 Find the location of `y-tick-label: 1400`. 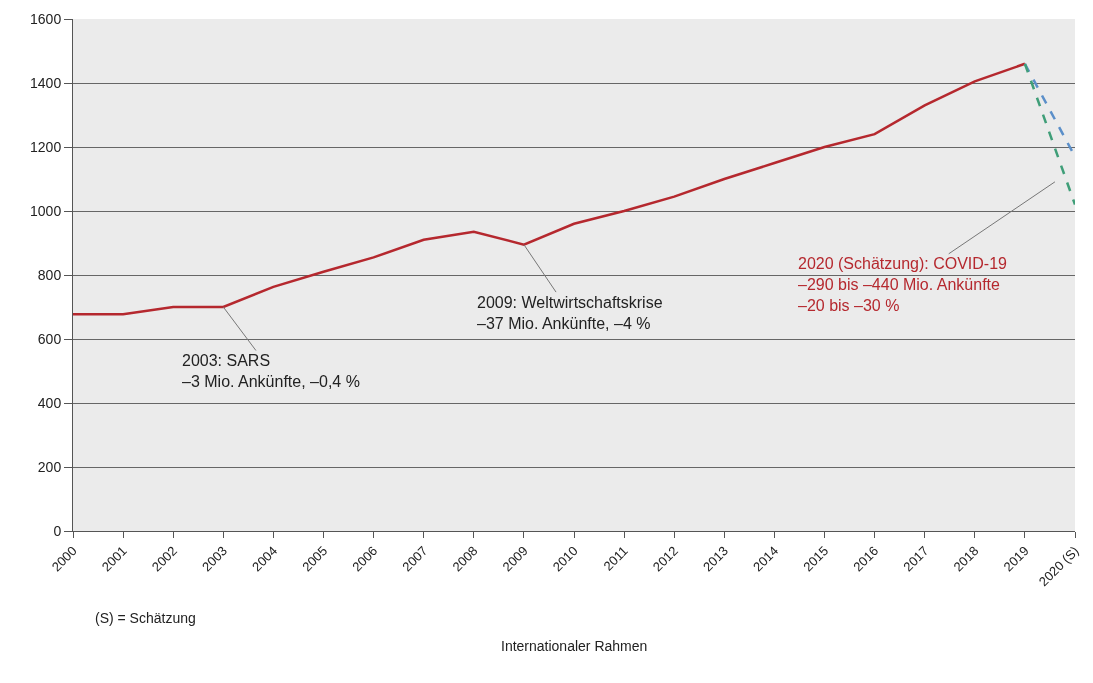

y-tick-label: 1400 is located at coordinates (46, 82).